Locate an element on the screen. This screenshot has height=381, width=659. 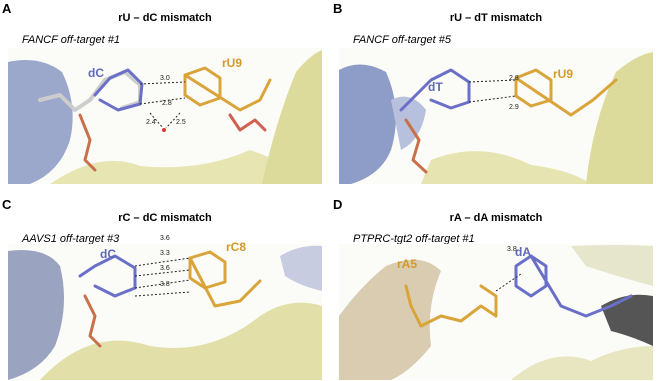
residue-label: rA5 is located at coordinates (407, 264).